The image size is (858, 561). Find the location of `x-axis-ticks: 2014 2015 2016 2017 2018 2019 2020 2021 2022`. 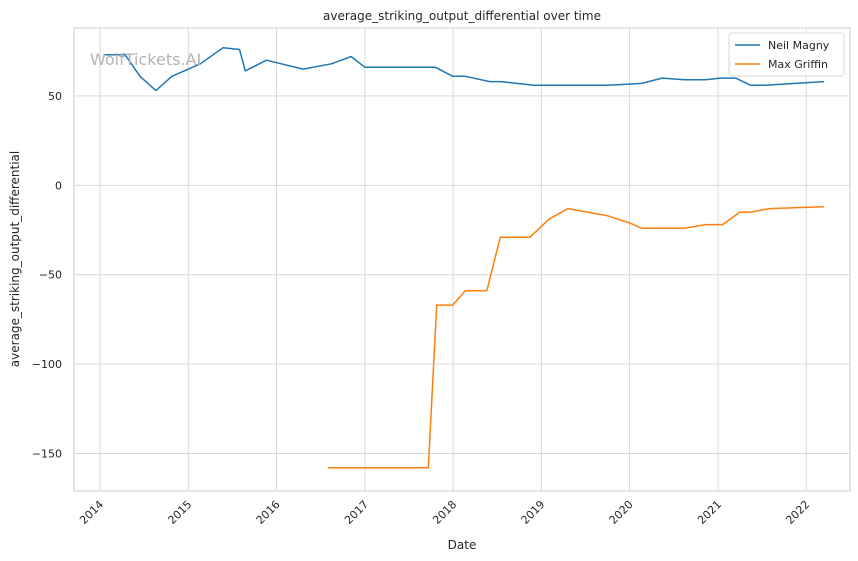

x-axis-ticks: 2014 2015 2016 2017 2018 2019 2020 2021 2022 is located at coordinates (444, 512).